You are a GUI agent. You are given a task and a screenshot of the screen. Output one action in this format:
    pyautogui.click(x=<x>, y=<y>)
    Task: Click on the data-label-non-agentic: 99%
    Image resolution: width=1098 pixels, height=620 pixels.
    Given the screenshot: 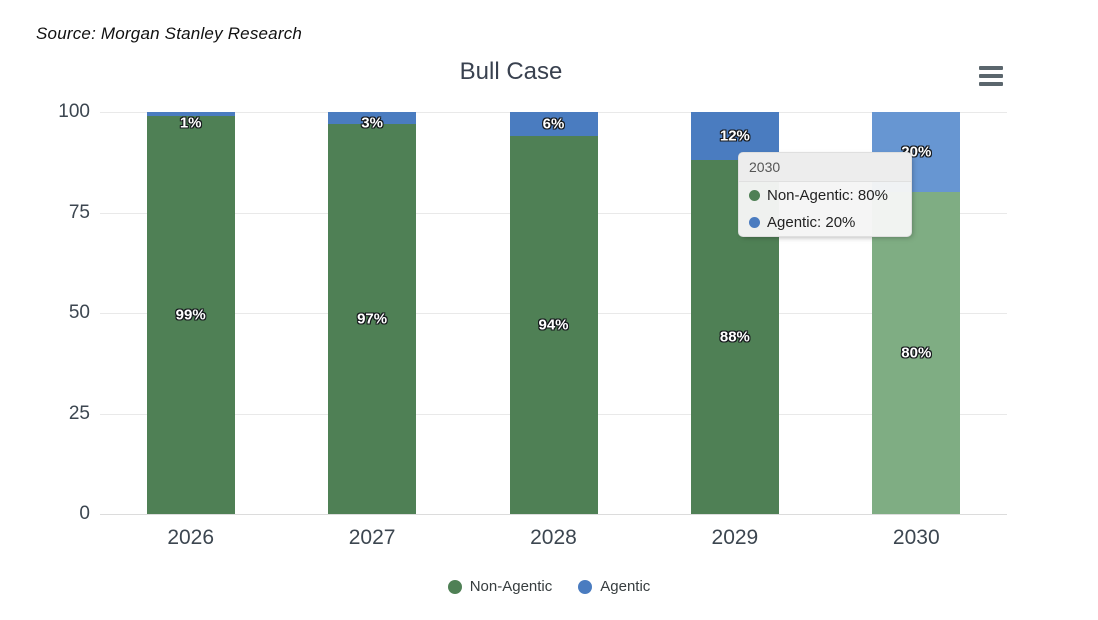 What is the action you would take?
    pyautogui.click(x=190, y=315)
    